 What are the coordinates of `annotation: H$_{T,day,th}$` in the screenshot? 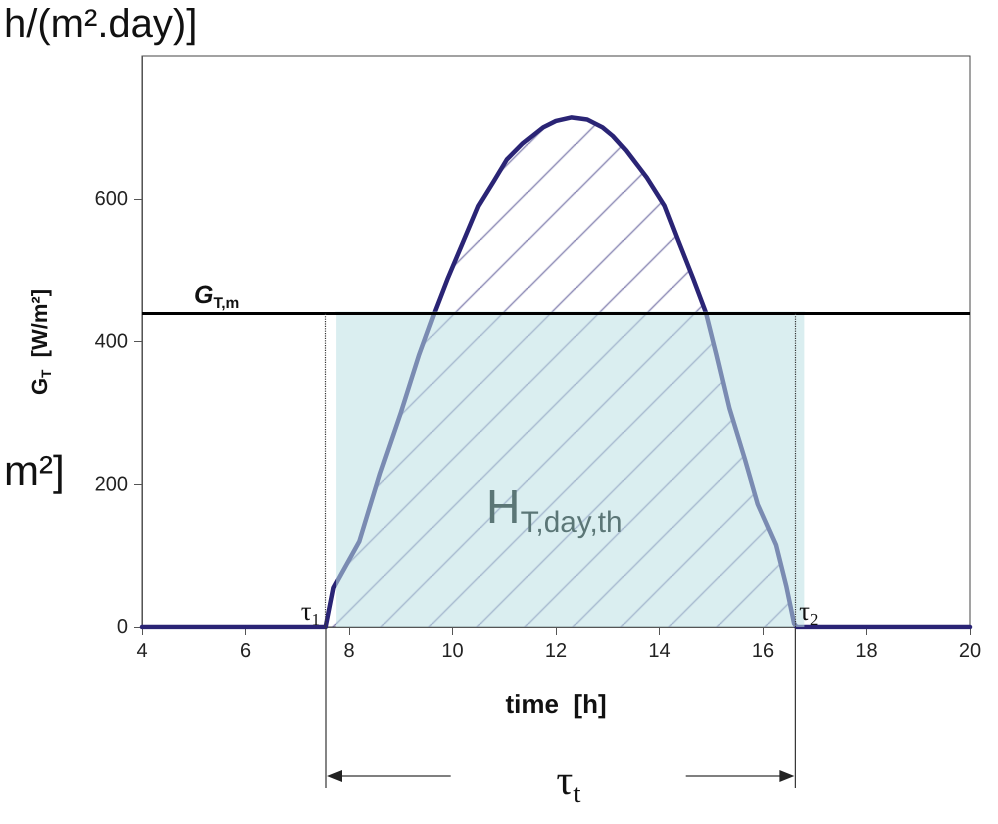 It's located at (554, 510).